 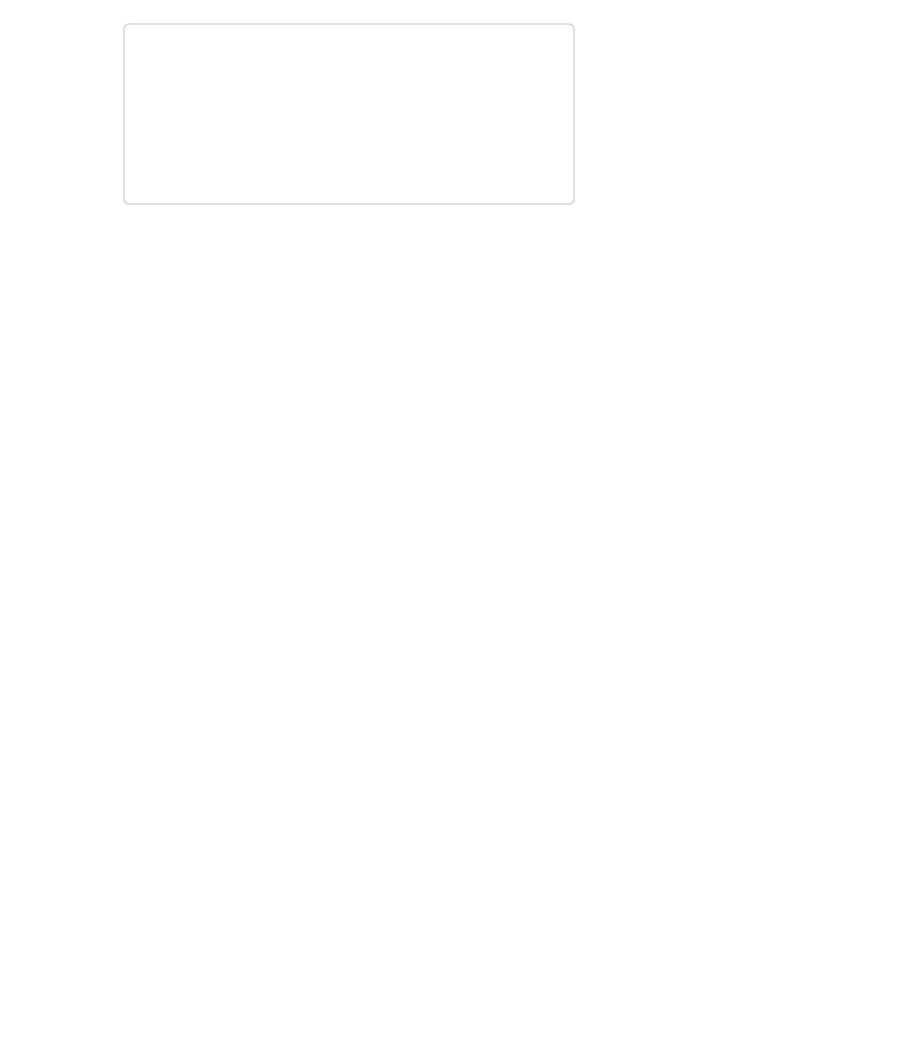 I want to click on legend-background, so click(x=349, y=114).